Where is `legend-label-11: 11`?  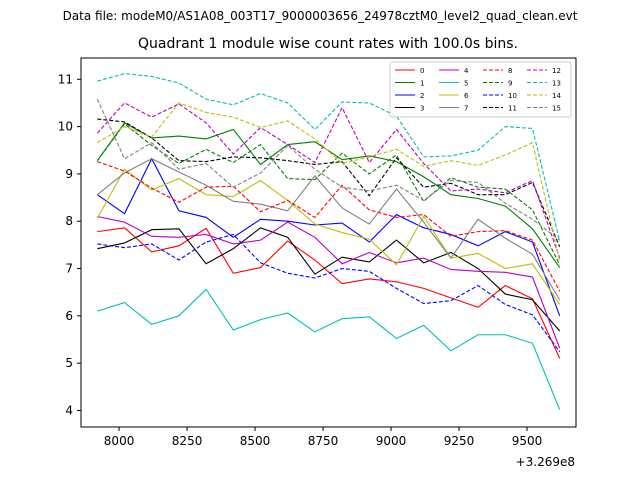 legend-label-11: 11 is located at coordinates (512, 109).